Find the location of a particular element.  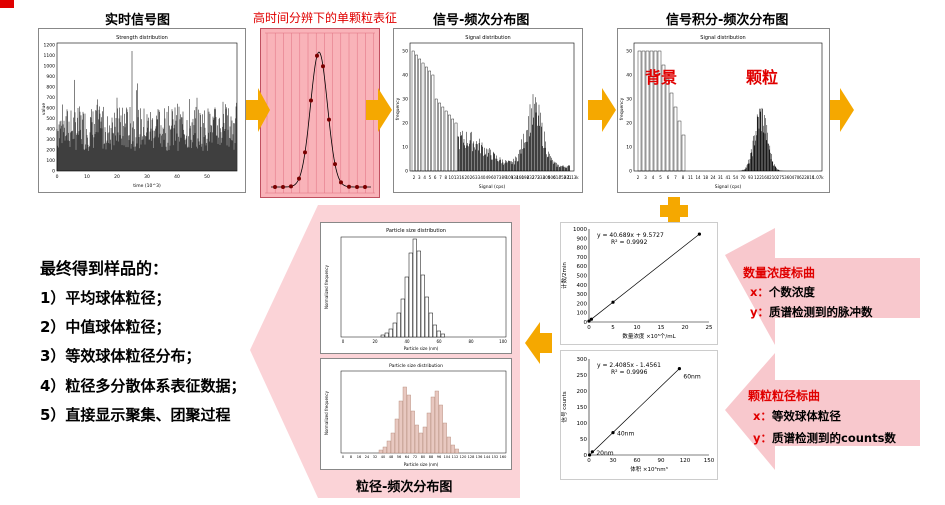

psd-bottom-xtick: 120 is located at coordinates (463, 457).